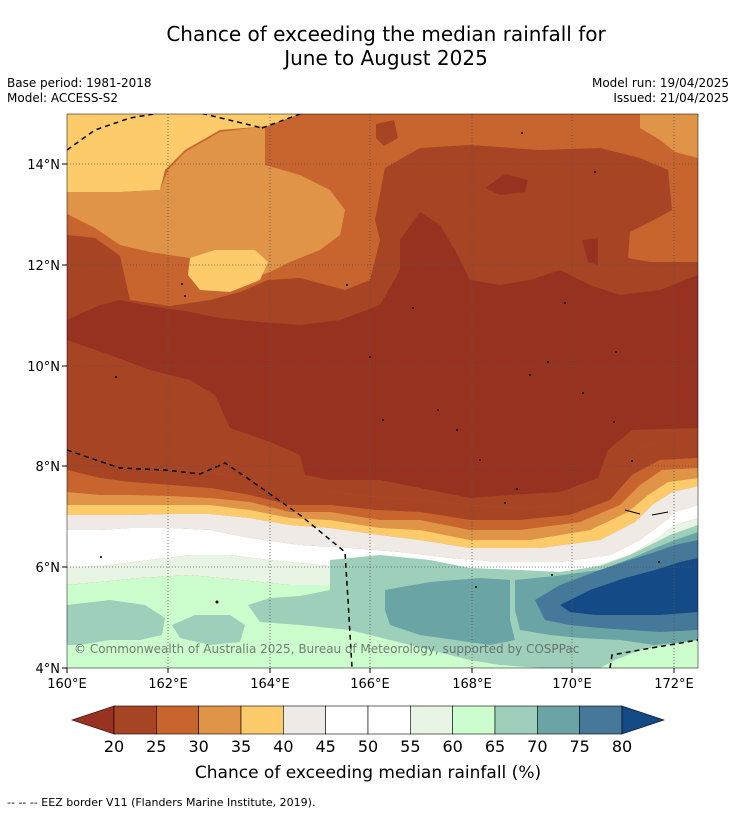  What do you see at coordinates (643, 720) in the screenshot?
I see `colorbar-over-arrow` at bounding box center [643, 720].